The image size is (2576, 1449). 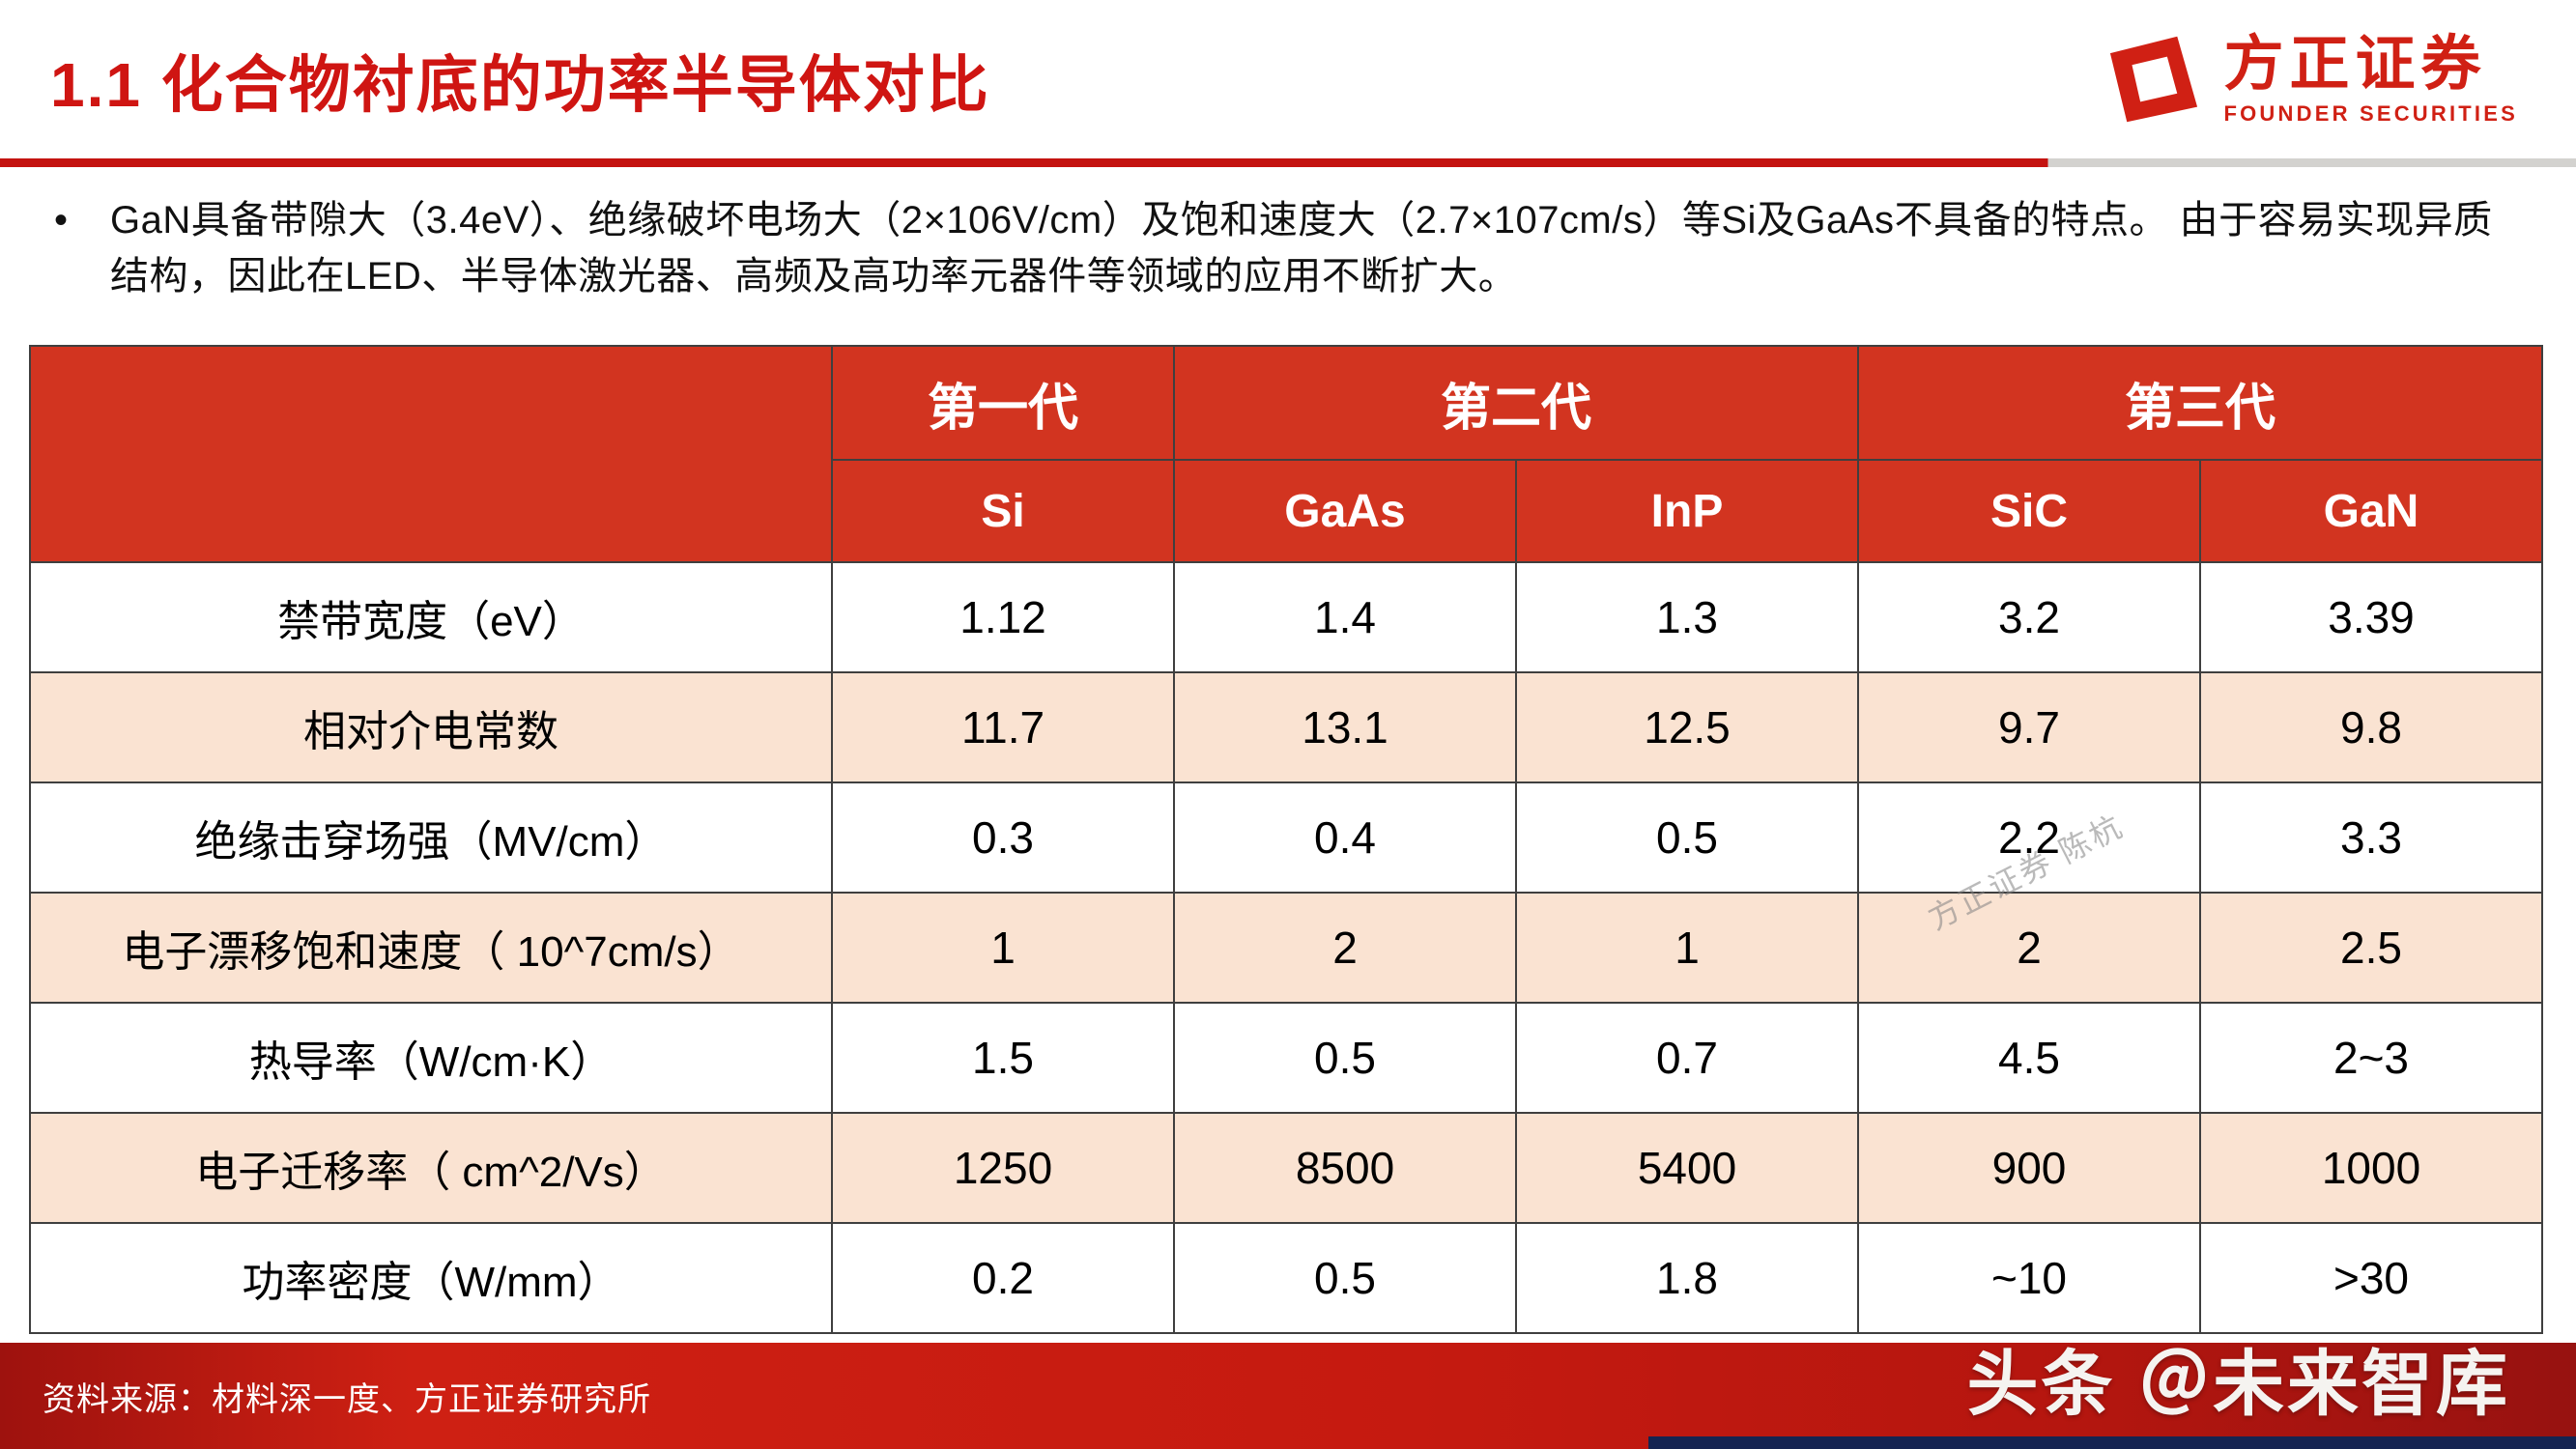 What do you see at coordinates (2029, 1168) in the screenshot?
I see `cell: 900` at bounding box center [2029, 1168].